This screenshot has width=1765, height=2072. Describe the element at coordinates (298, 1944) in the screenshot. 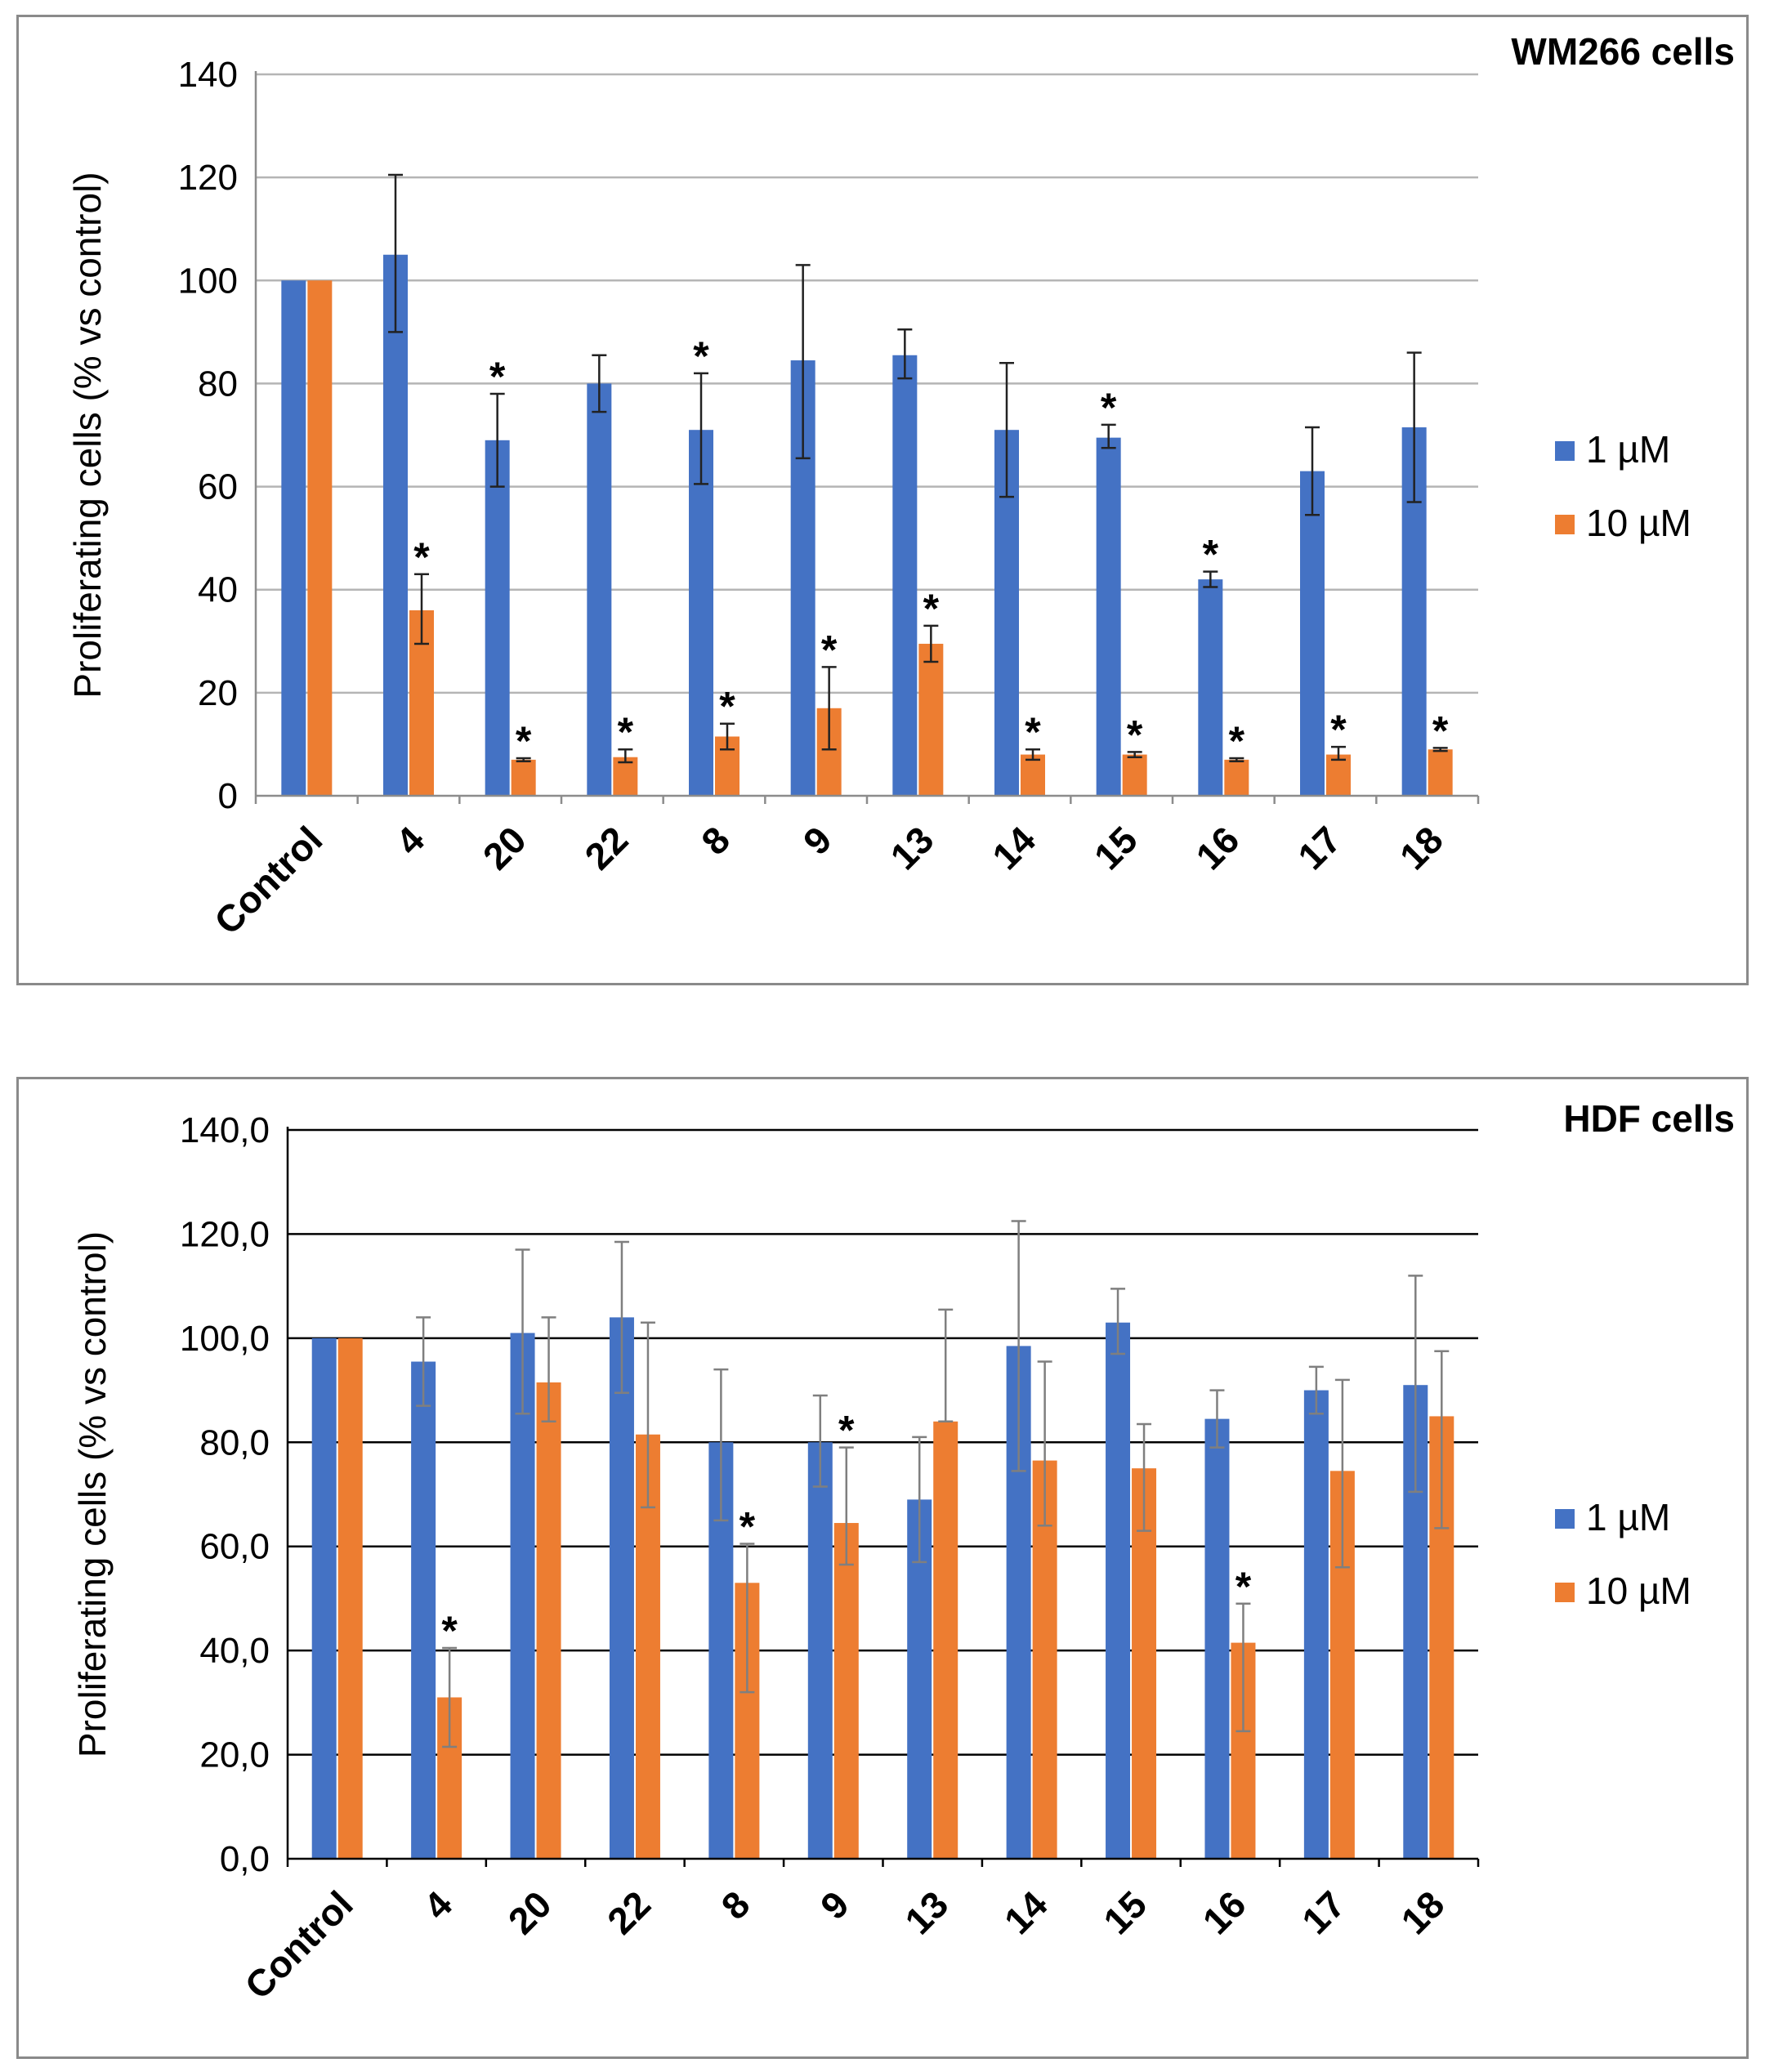

I see `hdf-x-category-label: Control` at that location.